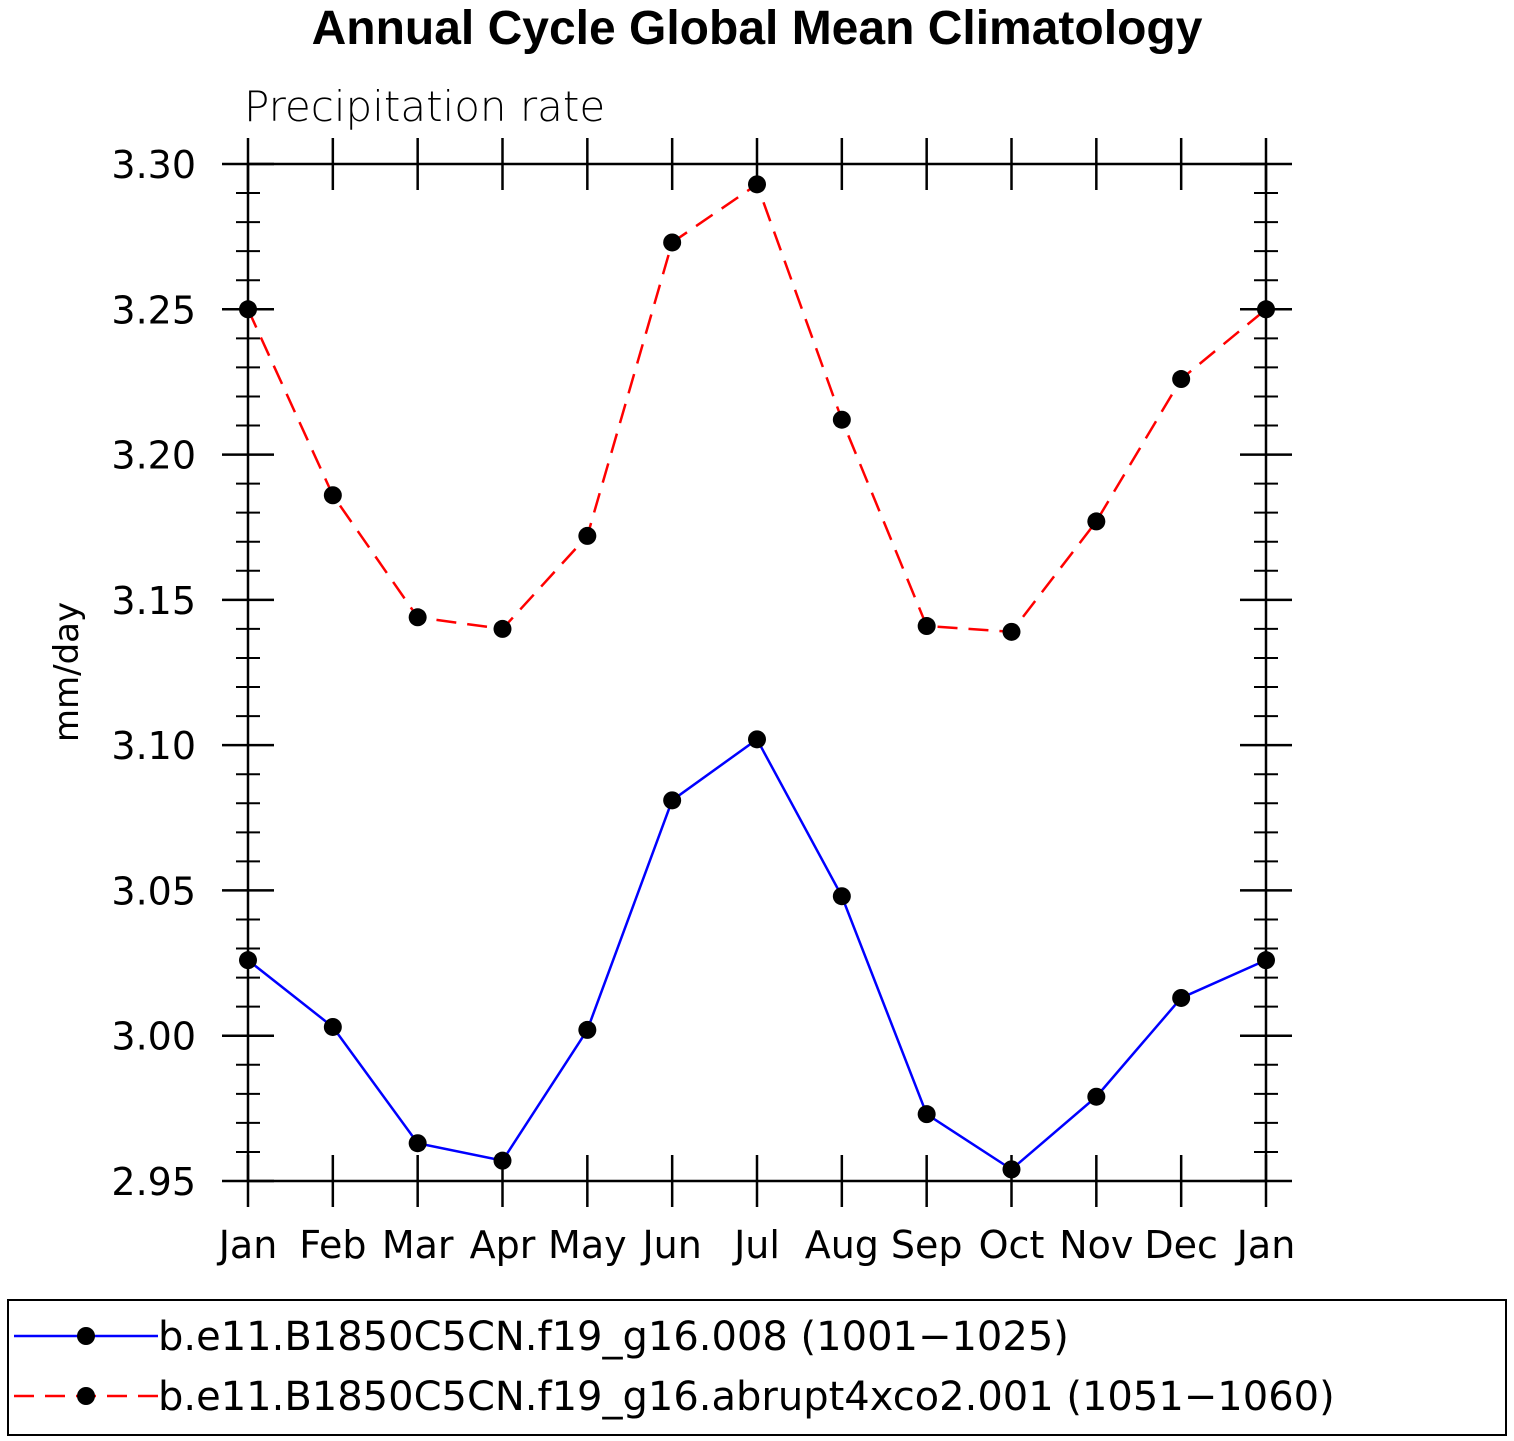  Describe the element at coordinates (757, 28) in the screenshot. I see `chart-title: Annual Cycle Global Mean Climatology` at that location.